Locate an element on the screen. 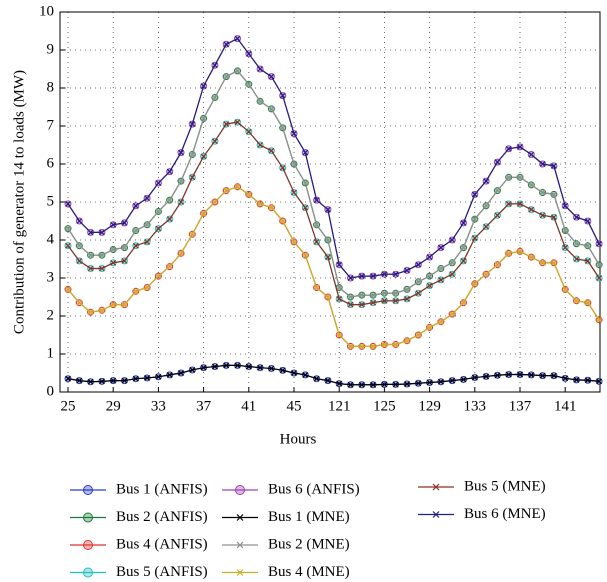 The width and height of the screenshot is (607, 582). x-tick-label: 129 is located at coordinates (429, 406).